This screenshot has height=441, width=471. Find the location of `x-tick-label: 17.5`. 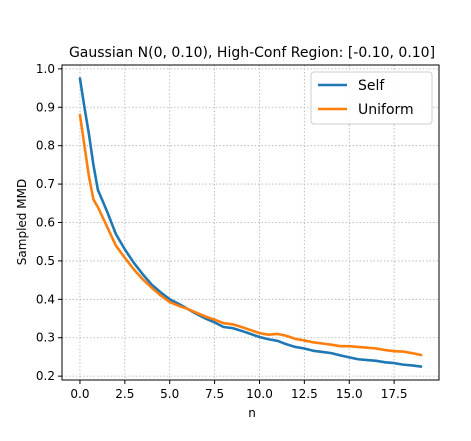

x-tick-label: 17.5 is located at coordinates (394, 394).